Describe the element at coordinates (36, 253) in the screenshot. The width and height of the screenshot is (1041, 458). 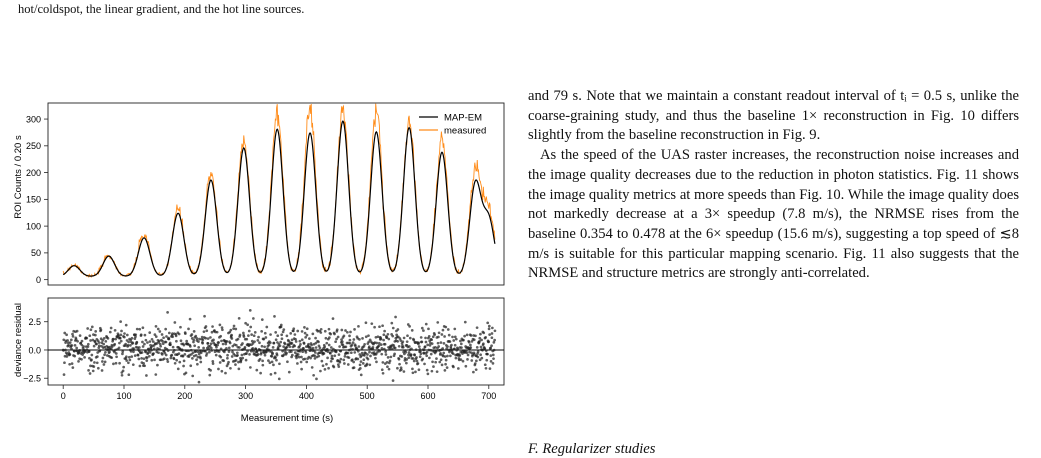
I see `y-tick-label: 50` at that location.